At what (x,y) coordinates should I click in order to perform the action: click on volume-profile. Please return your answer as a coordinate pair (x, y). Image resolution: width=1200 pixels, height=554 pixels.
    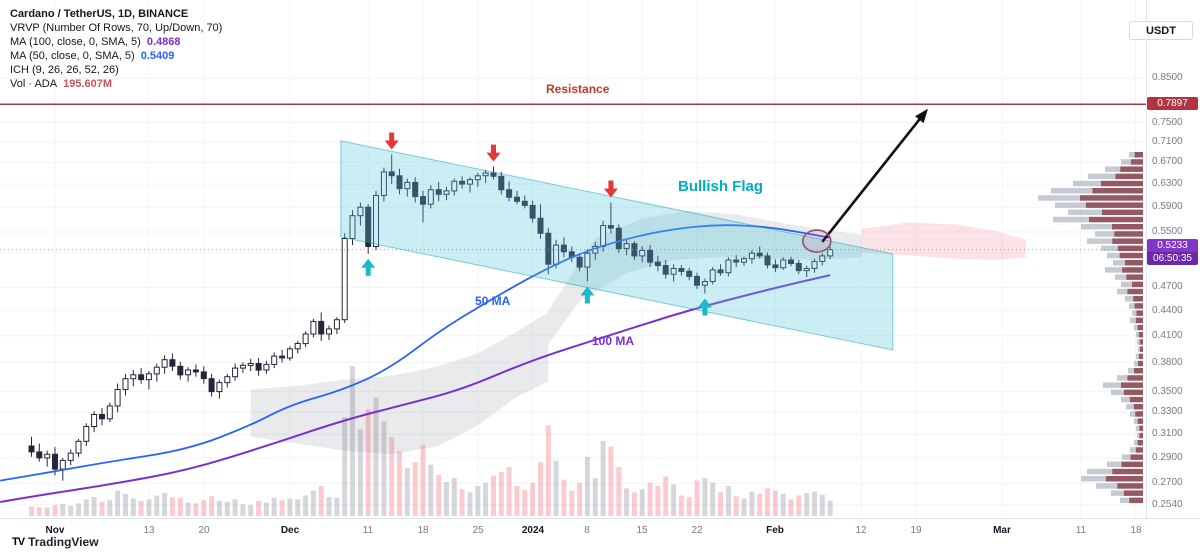
    Looking at the image, I should click on (1091, 328).